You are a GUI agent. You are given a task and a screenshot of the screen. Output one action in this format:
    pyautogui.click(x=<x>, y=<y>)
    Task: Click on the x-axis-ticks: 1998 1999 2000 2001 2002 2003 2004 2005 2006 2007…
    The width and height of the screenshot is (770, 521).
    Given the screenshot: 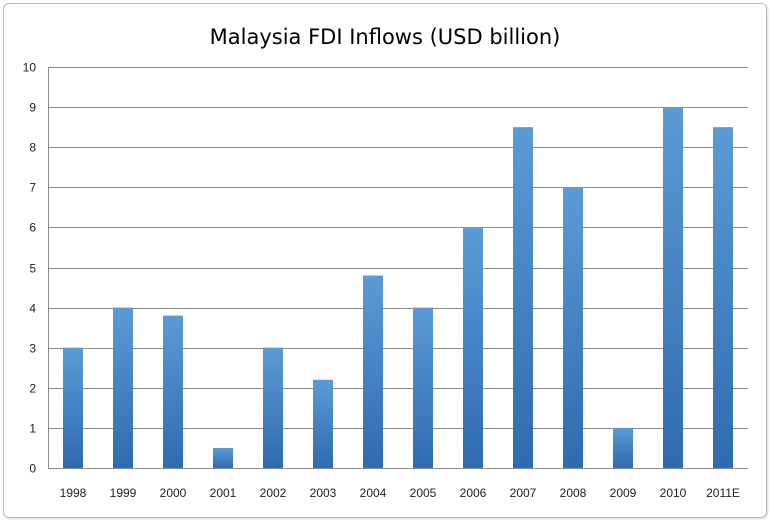 What is the action you would take?
    pyautogui.click(x=400, y=493)
    